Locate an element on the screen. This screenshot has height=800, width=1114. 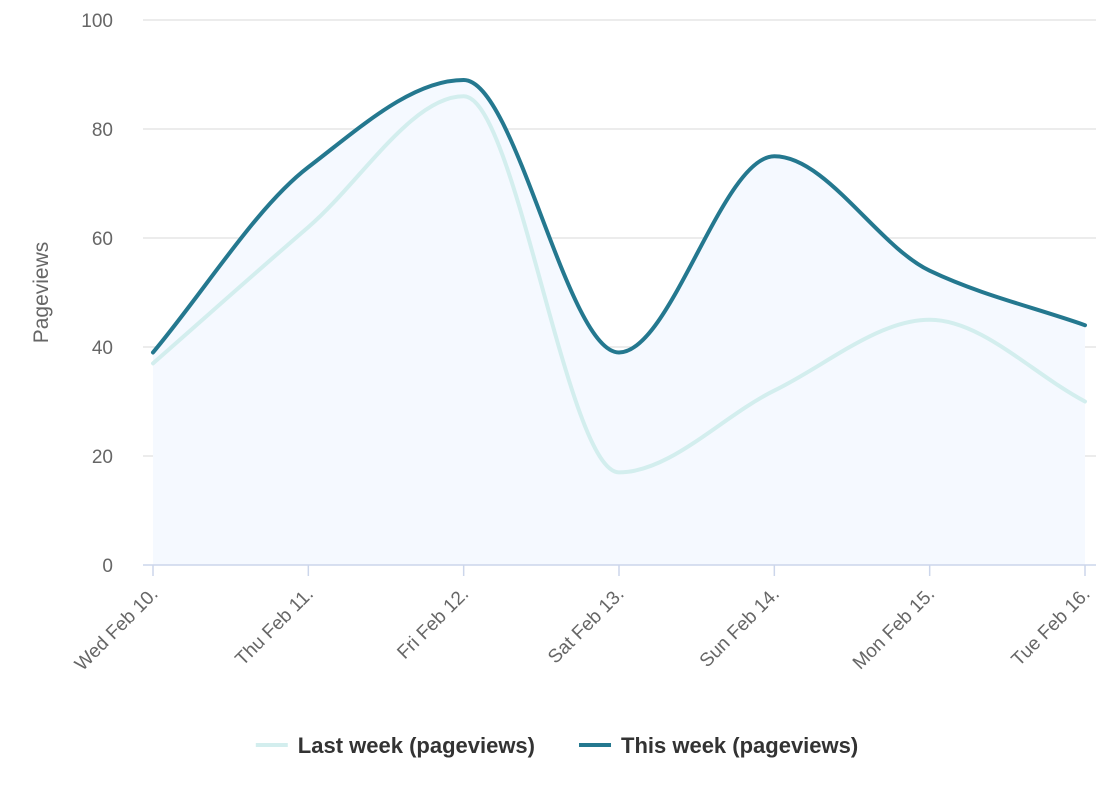
x-tick-label: Thu Feb 11. is located at coordinates (275, 627).